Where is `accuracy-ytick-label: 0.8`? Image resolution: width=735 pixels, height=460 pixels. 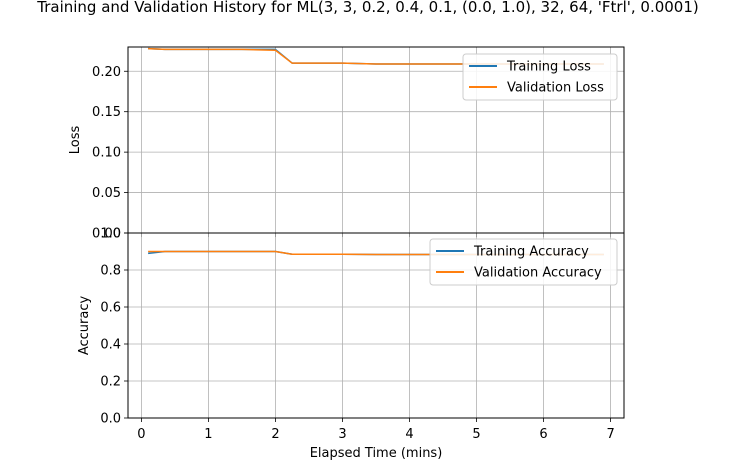 accuracy-ytick-label: 0.8 is located at coordinates (110, 271).